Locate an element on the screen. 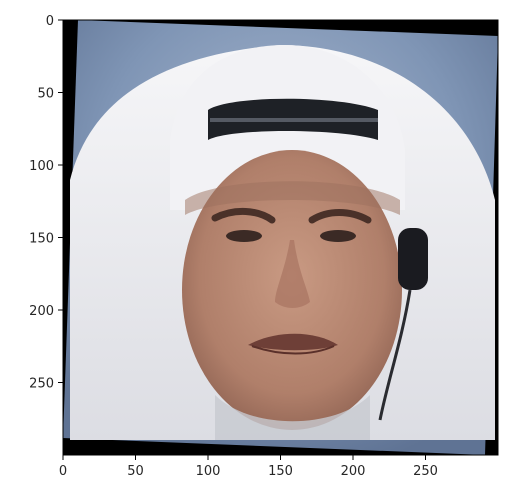  x-tick-label: 150 is located at coordinates (280, 471).